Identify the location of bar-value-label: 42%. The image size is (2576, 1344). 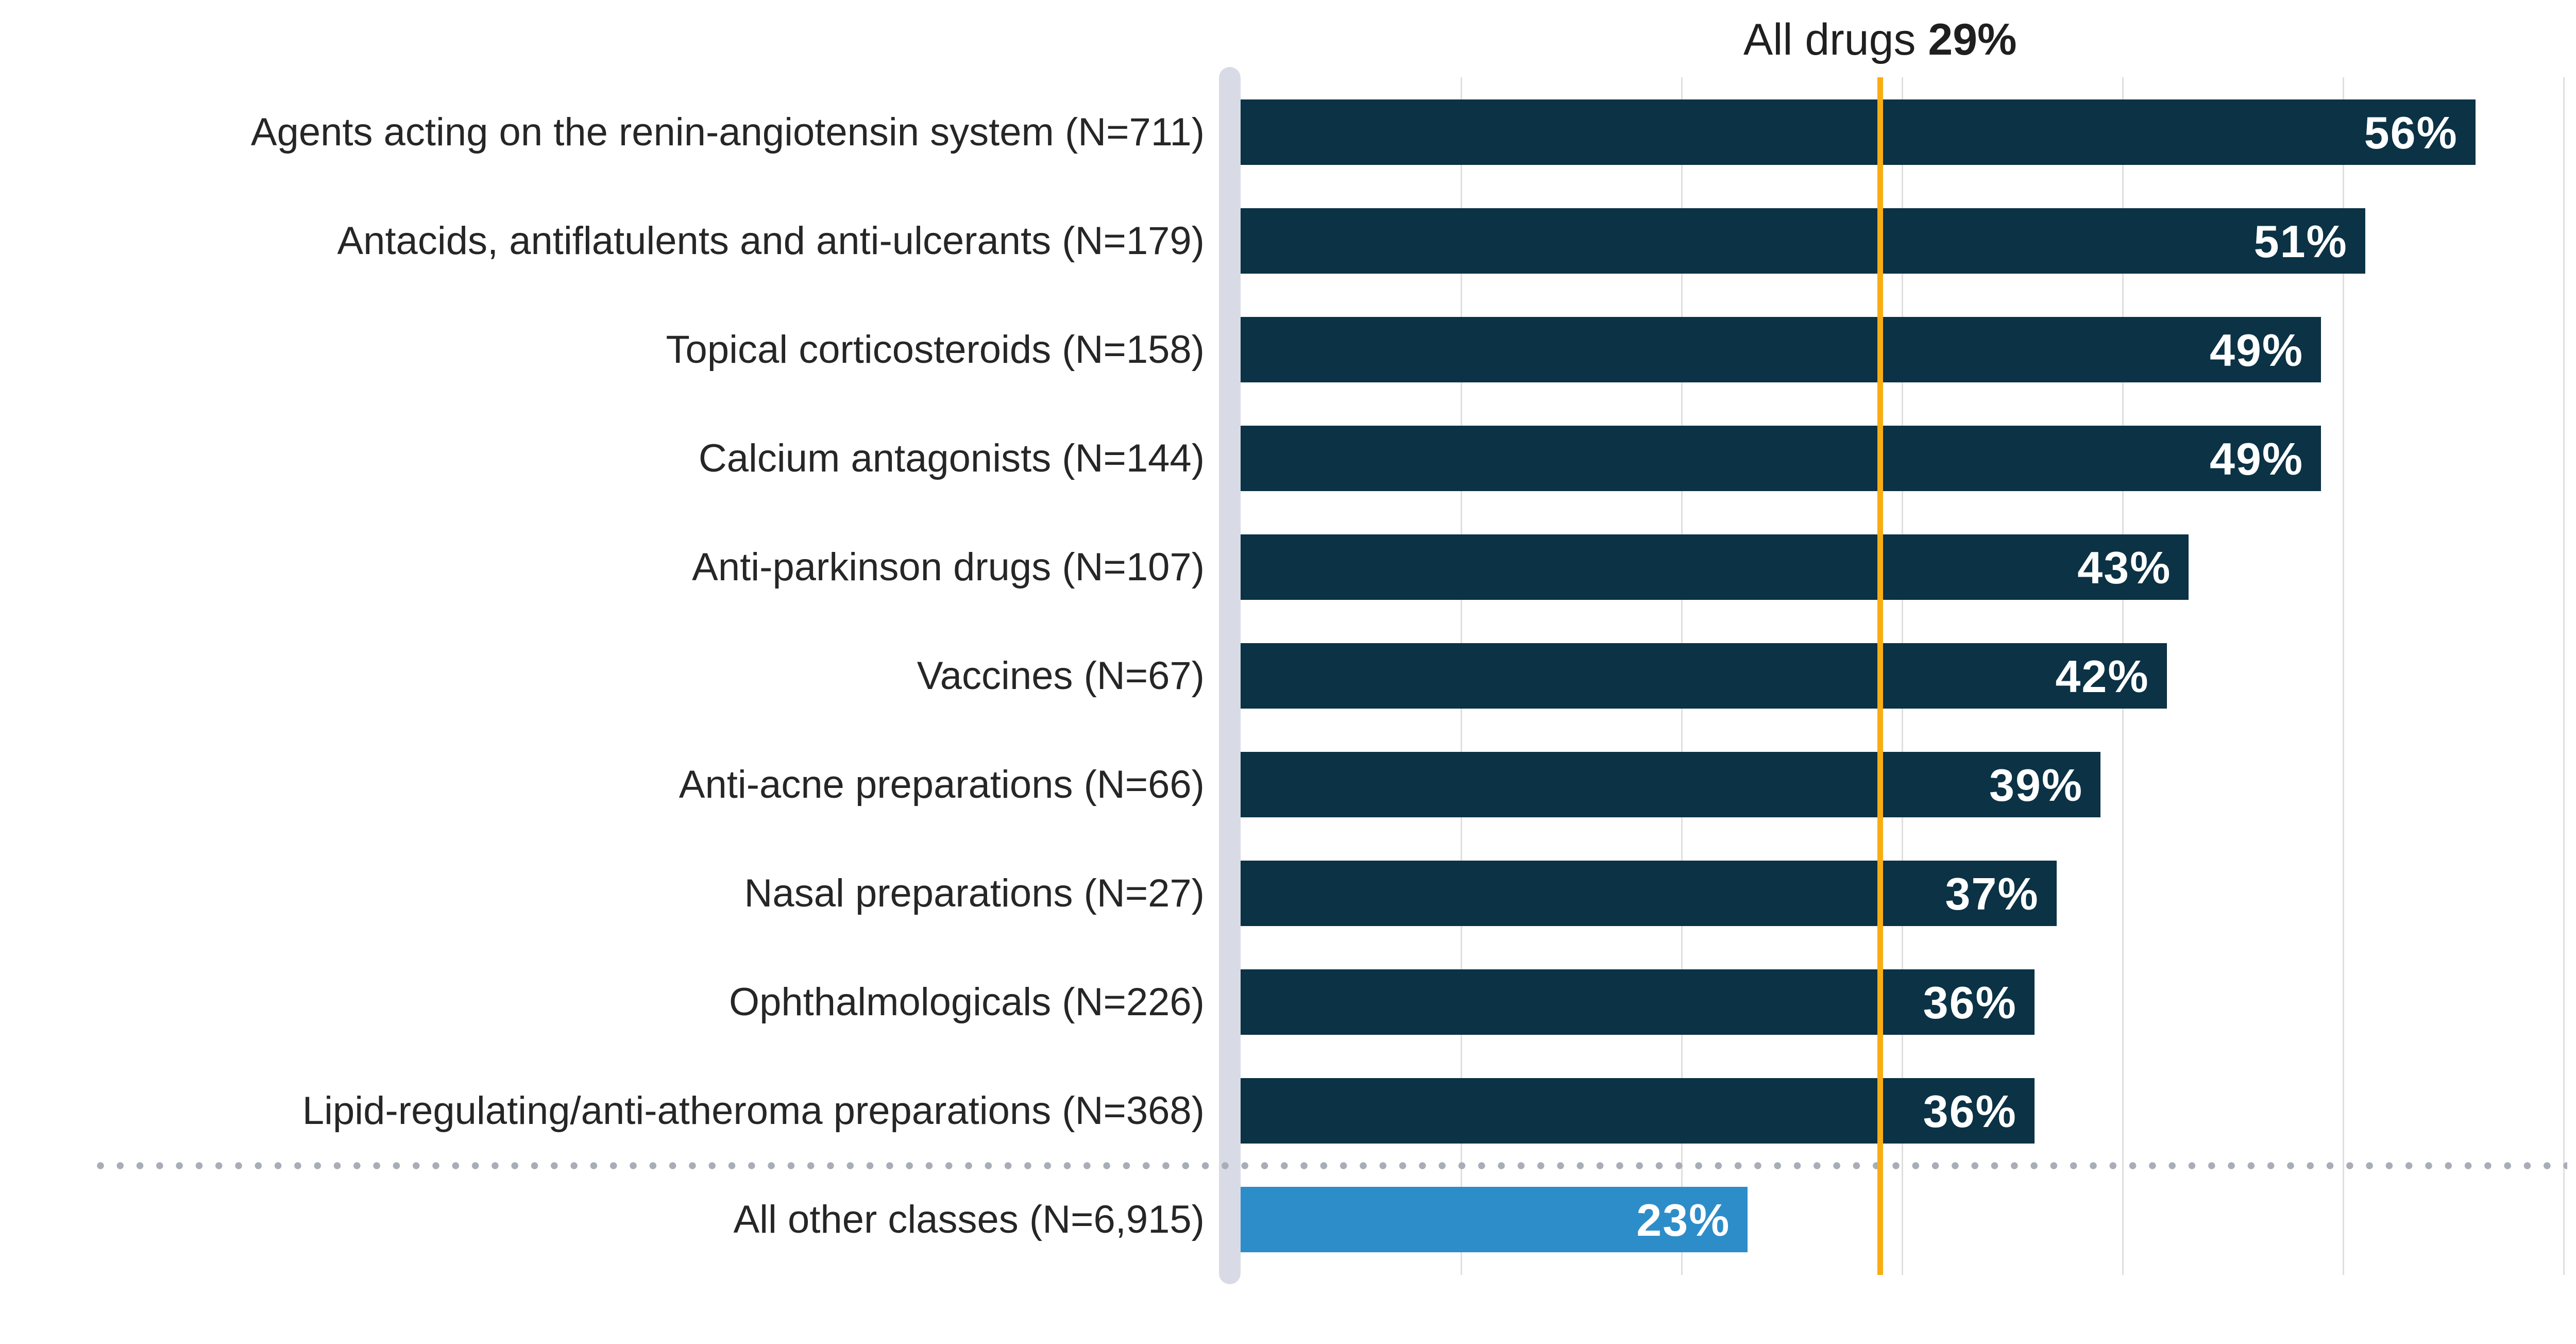
(2102, 676).